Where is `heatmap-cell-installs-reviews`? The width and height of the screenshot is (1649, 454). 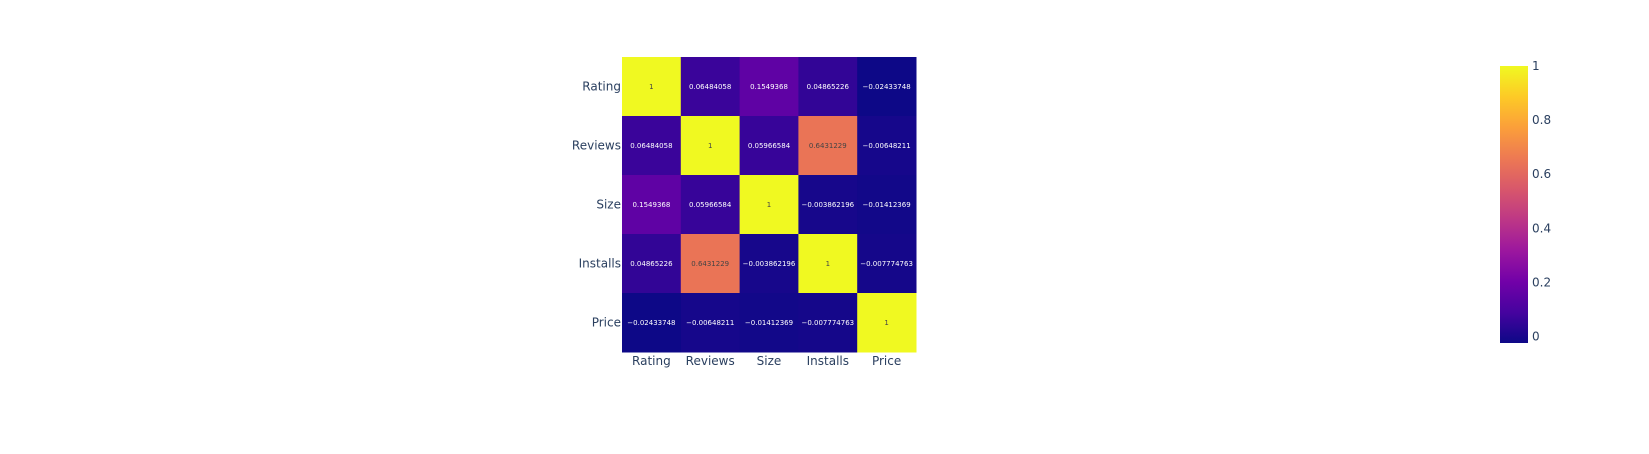 heatmap-cell-installs-reviews is located at coordinates (710, 264).